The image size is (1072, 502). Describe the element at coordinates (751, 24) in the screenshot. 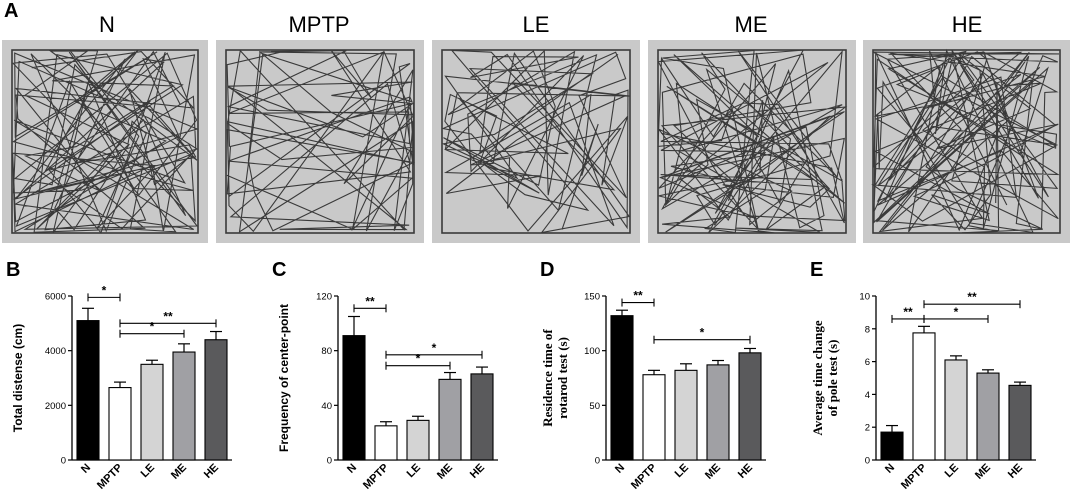

I see `arena-label-me: ME` at that location.